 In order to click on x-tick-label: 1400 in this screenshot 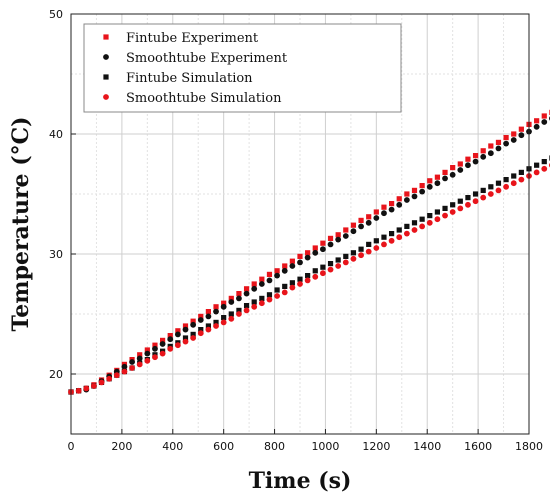, I will do `click(427, 446)`.